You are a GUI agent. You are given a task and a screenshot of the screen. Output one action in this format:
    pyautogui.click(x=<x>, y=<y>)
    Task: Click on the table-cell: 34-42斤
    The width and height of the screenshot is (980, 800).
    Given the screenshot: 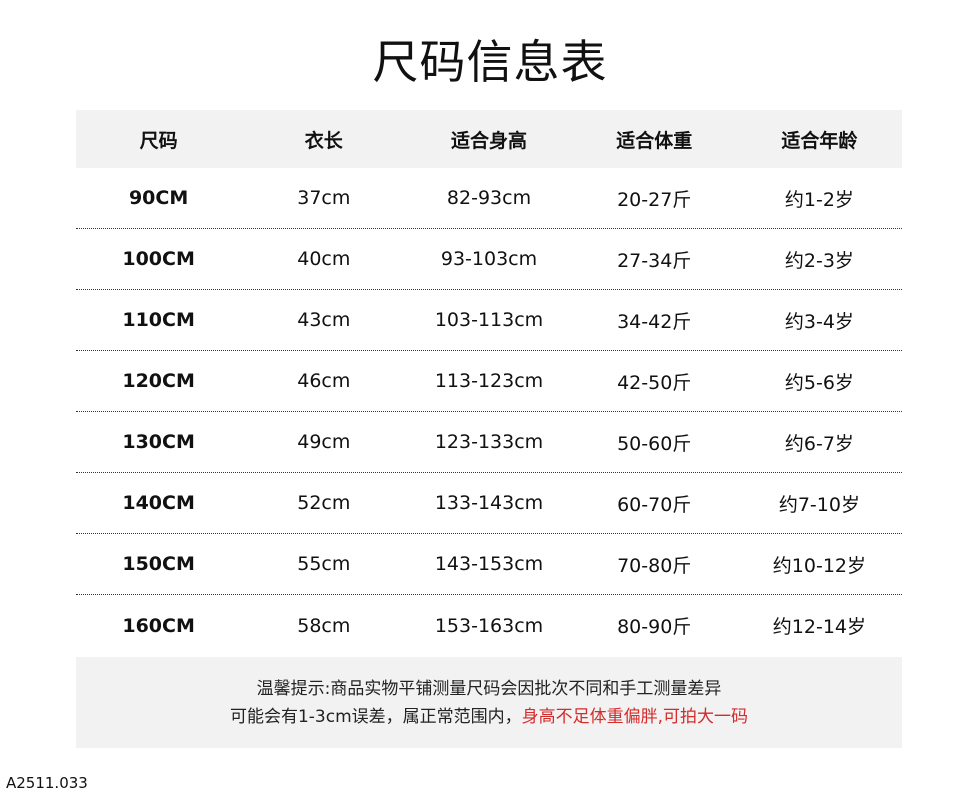 What is the action you would take?
    pyautogui.click(x=654, y=321)
    